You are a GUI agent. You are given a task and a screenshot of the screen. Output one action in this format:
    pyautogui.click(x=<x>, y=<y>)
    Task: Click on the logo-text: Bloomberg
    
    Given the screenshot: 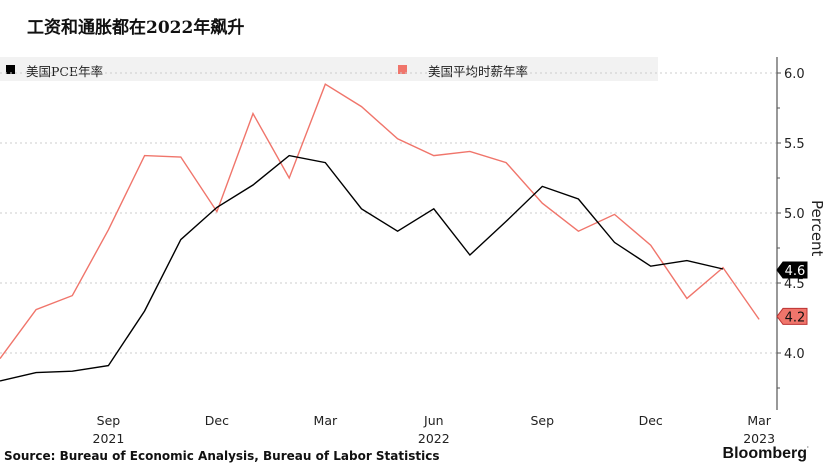 What is the action you would take?
    pyautogui.click(x=764, y=453)
    